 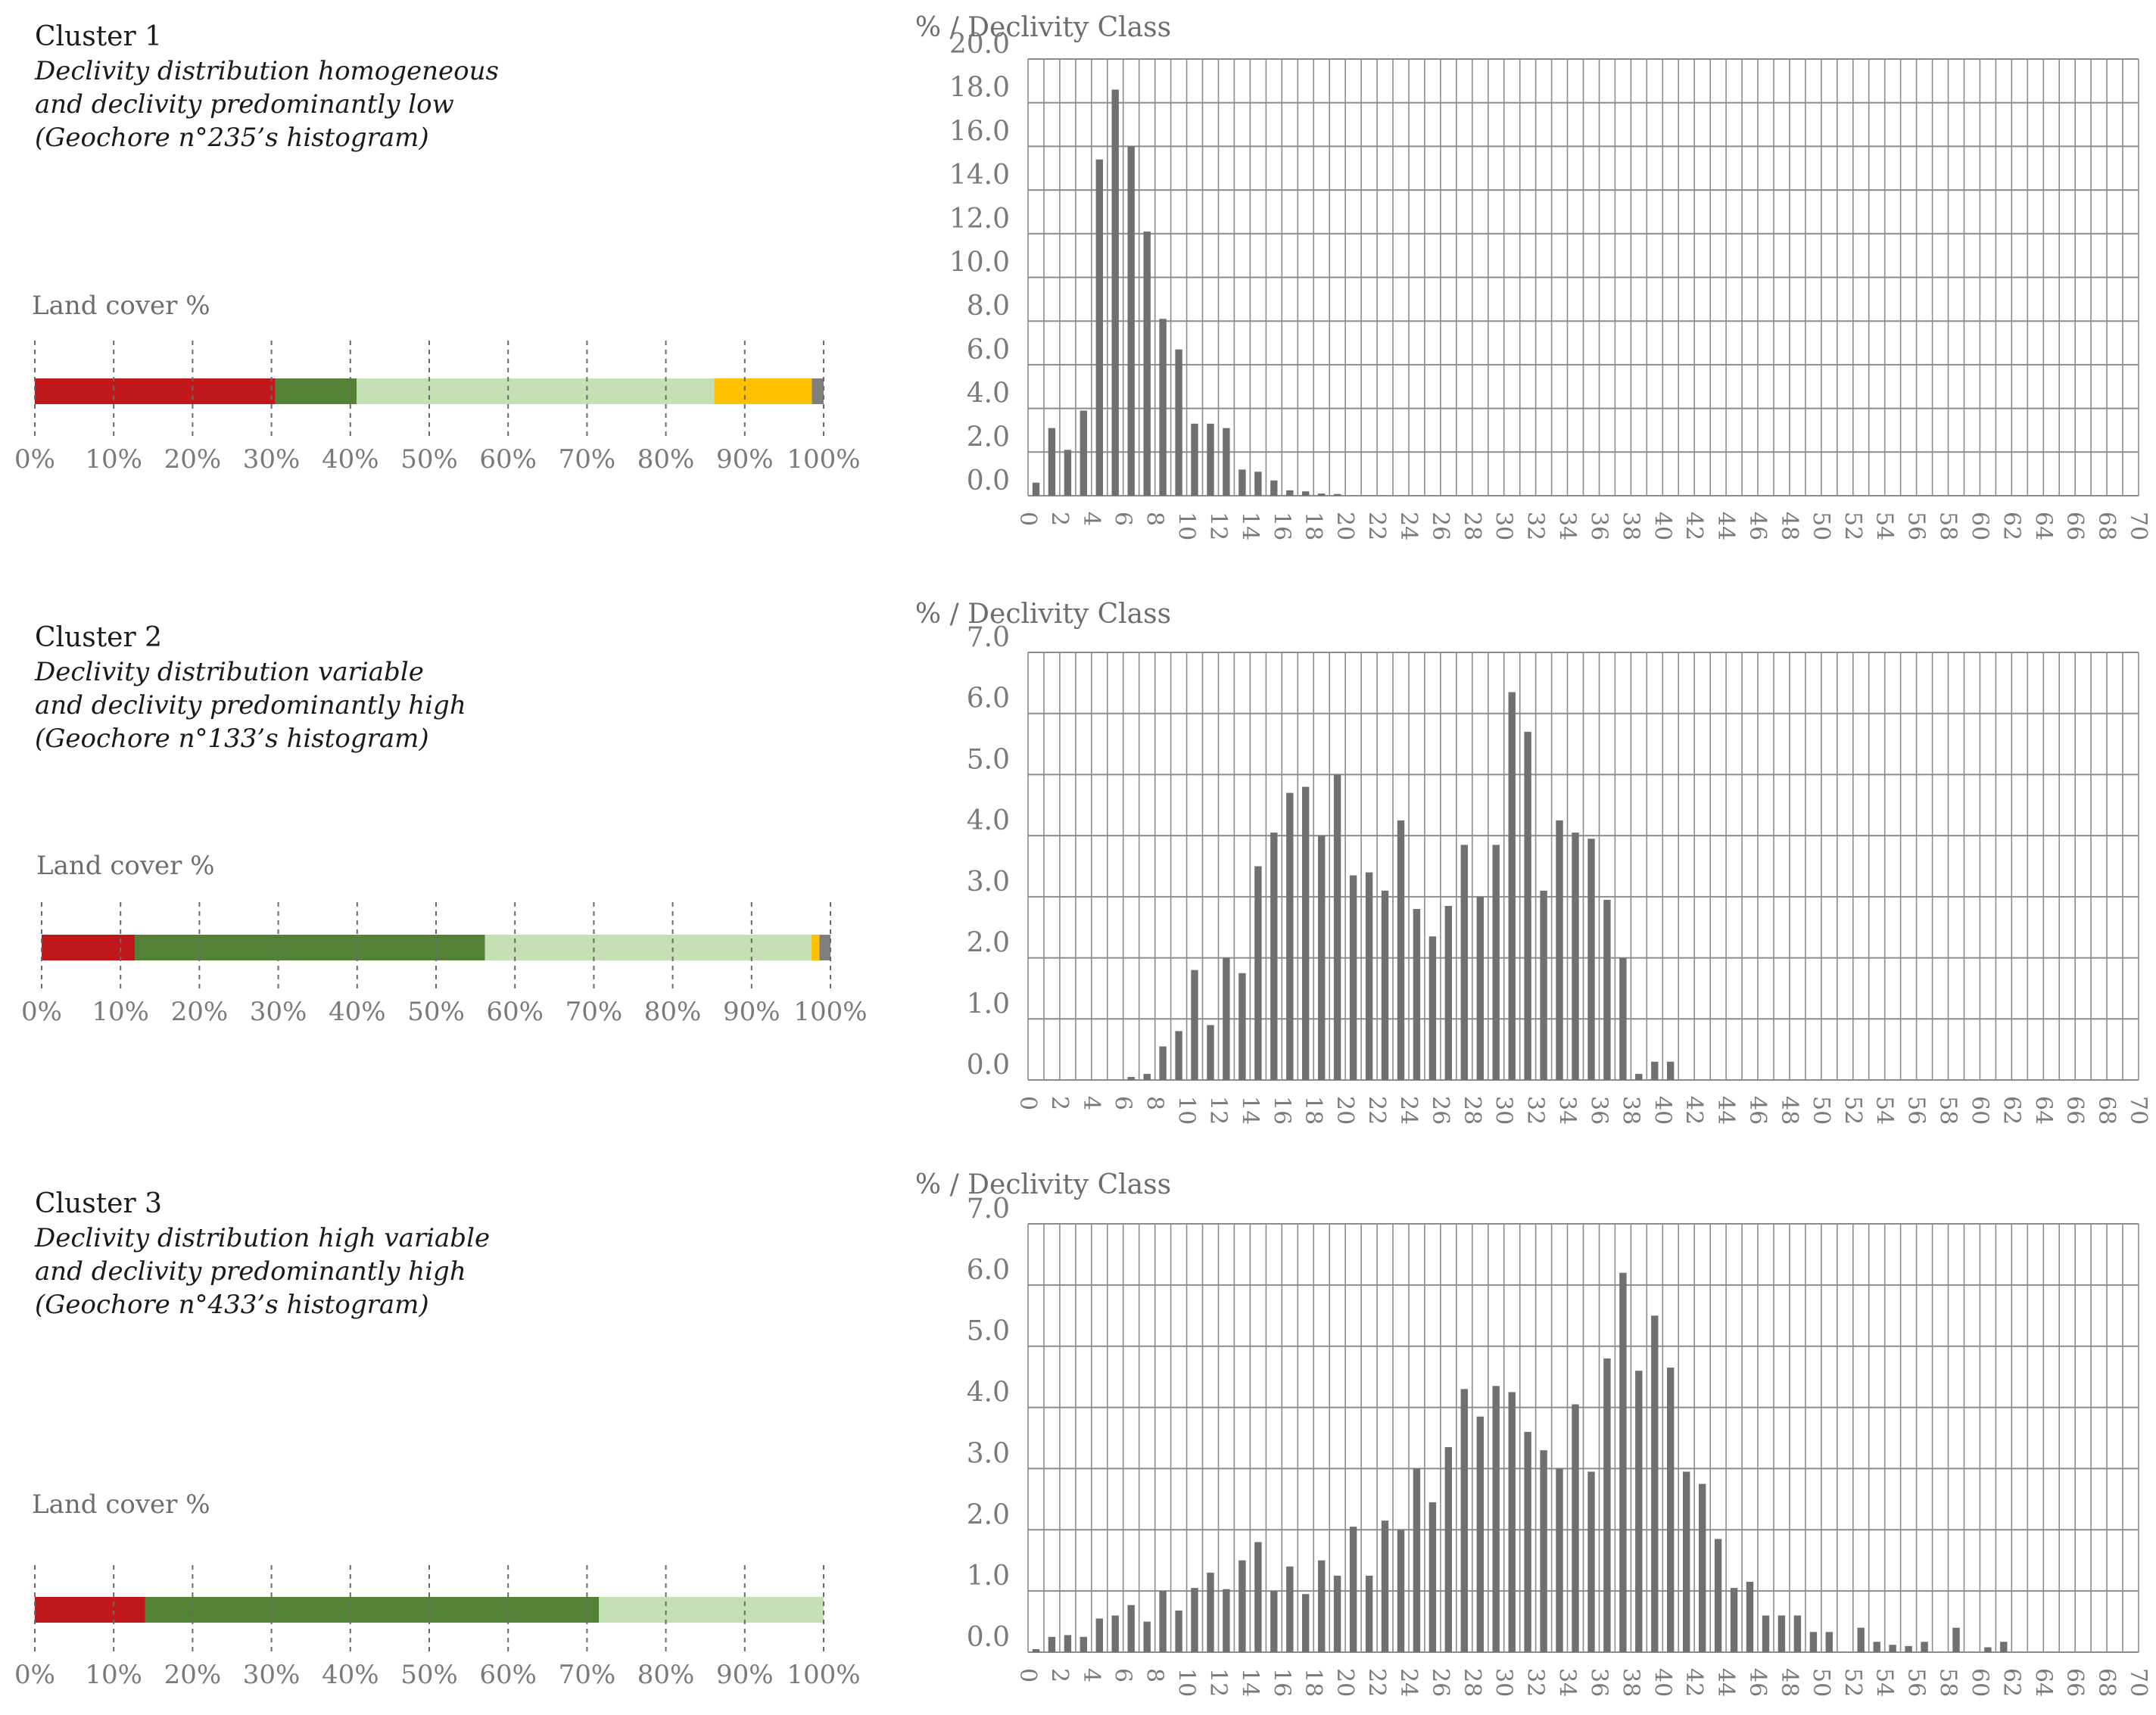 I want to click on c2-land-cover-tick-label: 80%, so click(x=673, y=1012).